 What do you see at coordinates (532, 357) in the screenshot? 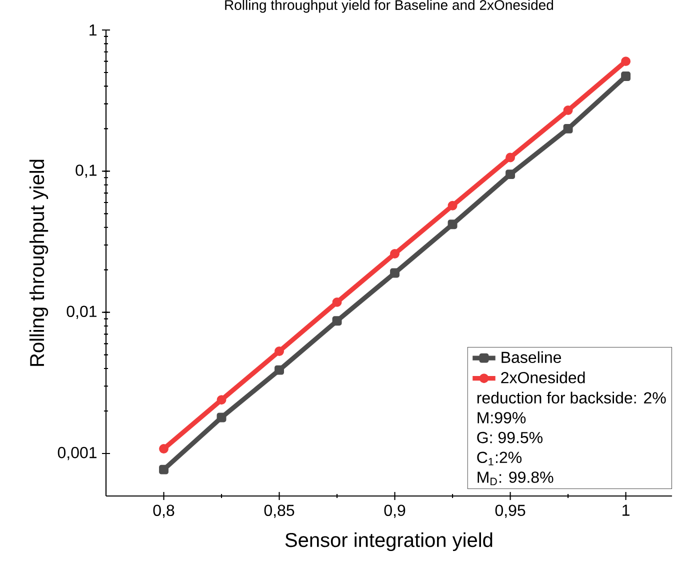
I see `legend-label: Baseline` at bounding box center [532, 357].